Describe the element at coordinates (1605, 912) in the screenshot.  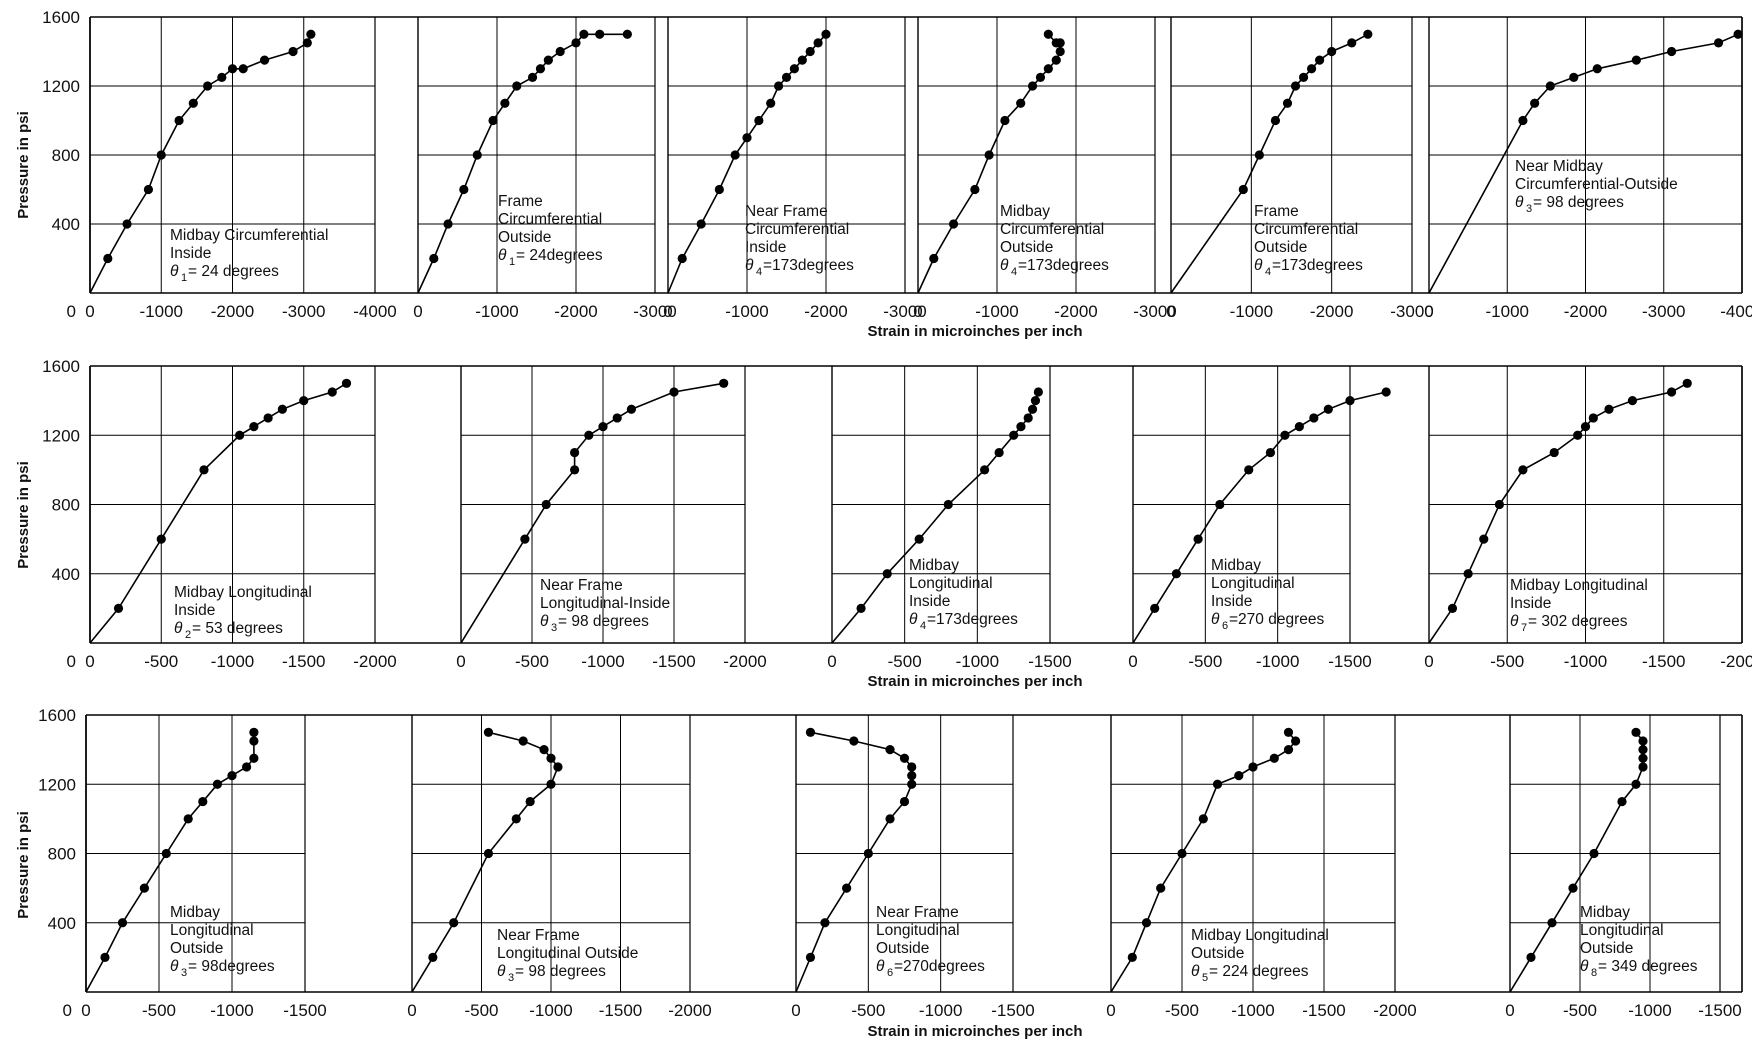
I see `panel-16-label-line: Midbay` at that location.